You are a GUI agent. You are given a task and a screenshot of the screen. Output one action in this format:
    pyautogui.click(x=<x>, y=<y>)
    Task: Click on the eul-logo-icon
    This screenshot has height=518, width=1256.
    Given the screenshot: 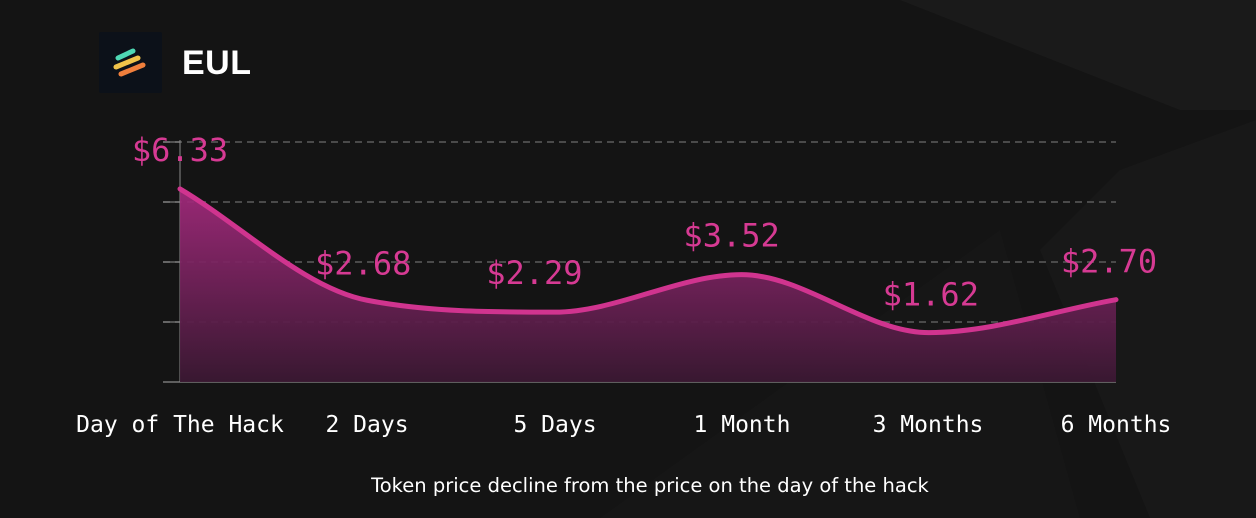 What is the action you would take?
    pyautogui.click(x=129, y=62)
    